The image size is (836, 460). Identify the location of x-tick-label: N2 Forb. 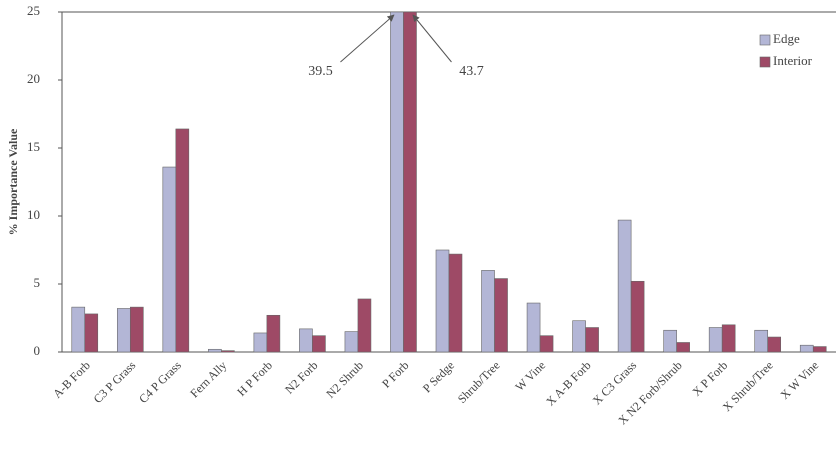
(301, 377).